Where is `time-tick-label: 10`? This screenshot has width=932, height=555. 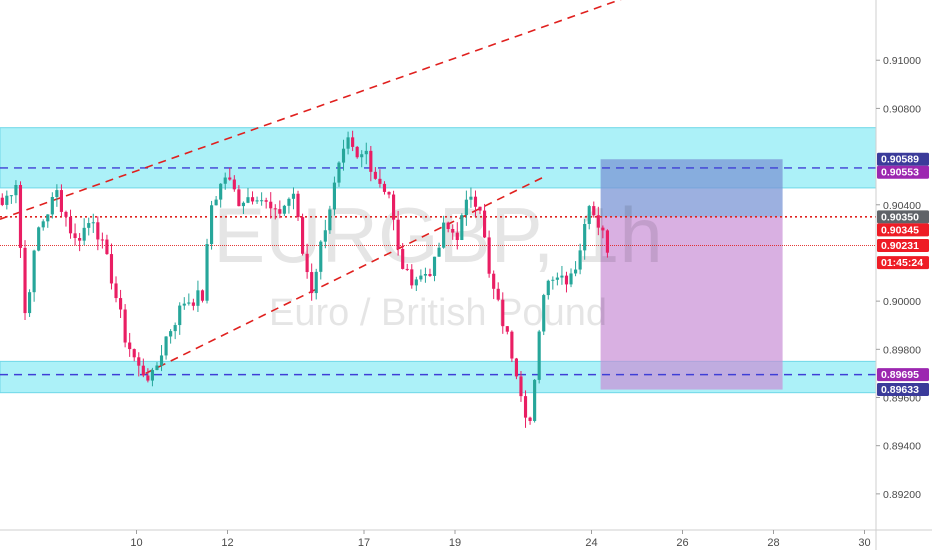 time-tick-label: 10 is located at coordinates (136, 543).